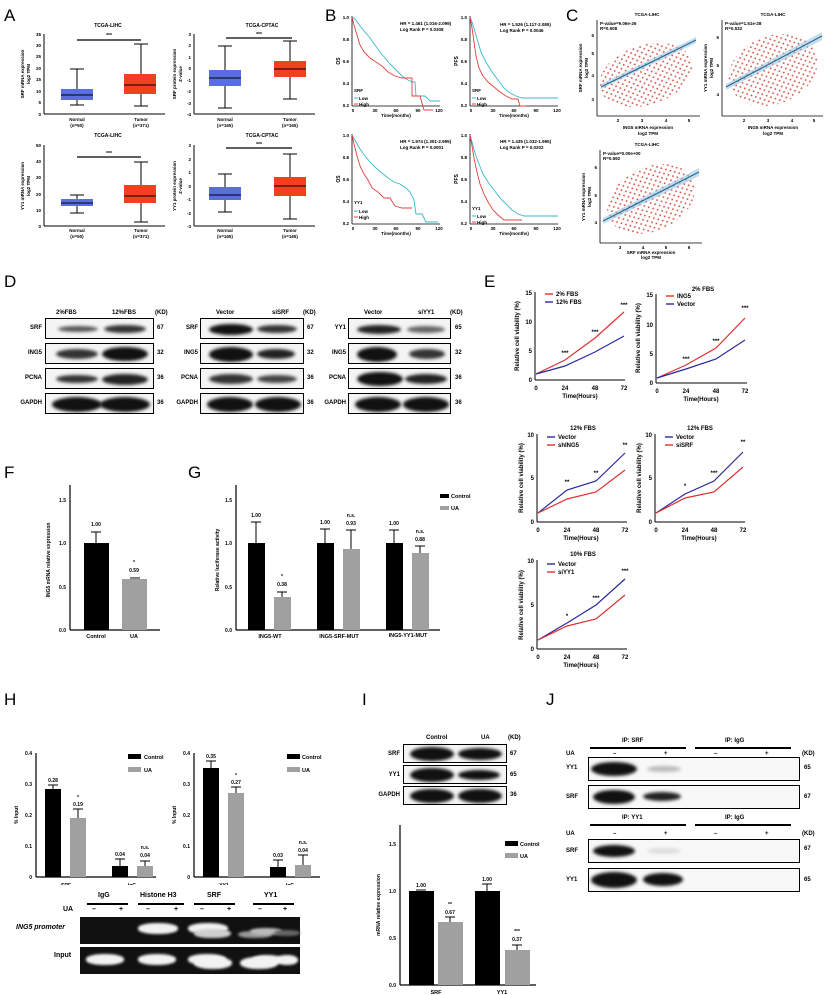  I want to click on panel-label-j: J, so click(550, 699).